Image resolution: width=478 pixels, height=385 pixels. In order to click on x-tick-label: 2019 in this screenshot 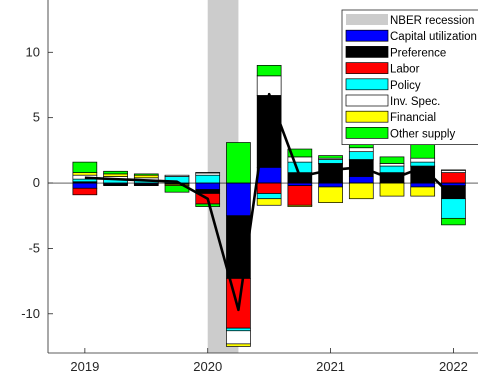, I will do `click(84, 366)`.